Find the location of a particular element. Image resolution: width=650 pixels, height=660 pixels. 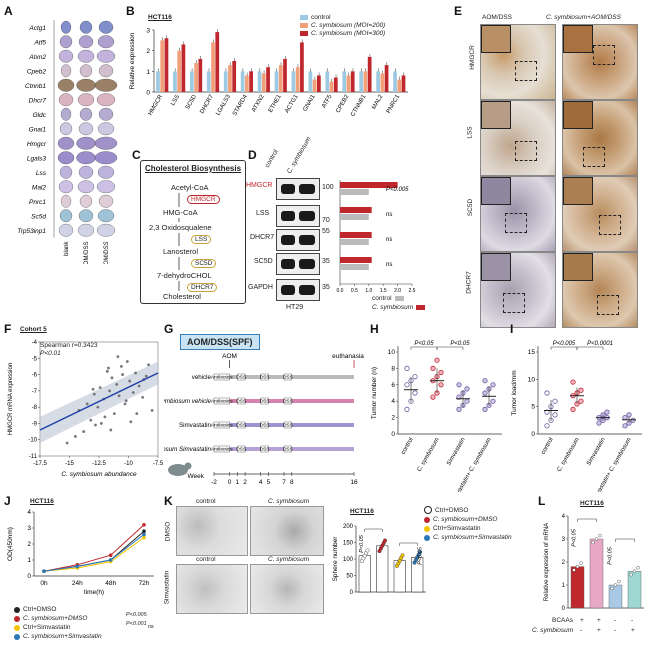

x-tick-label: 1.5 is located at coordinates (383, 291).